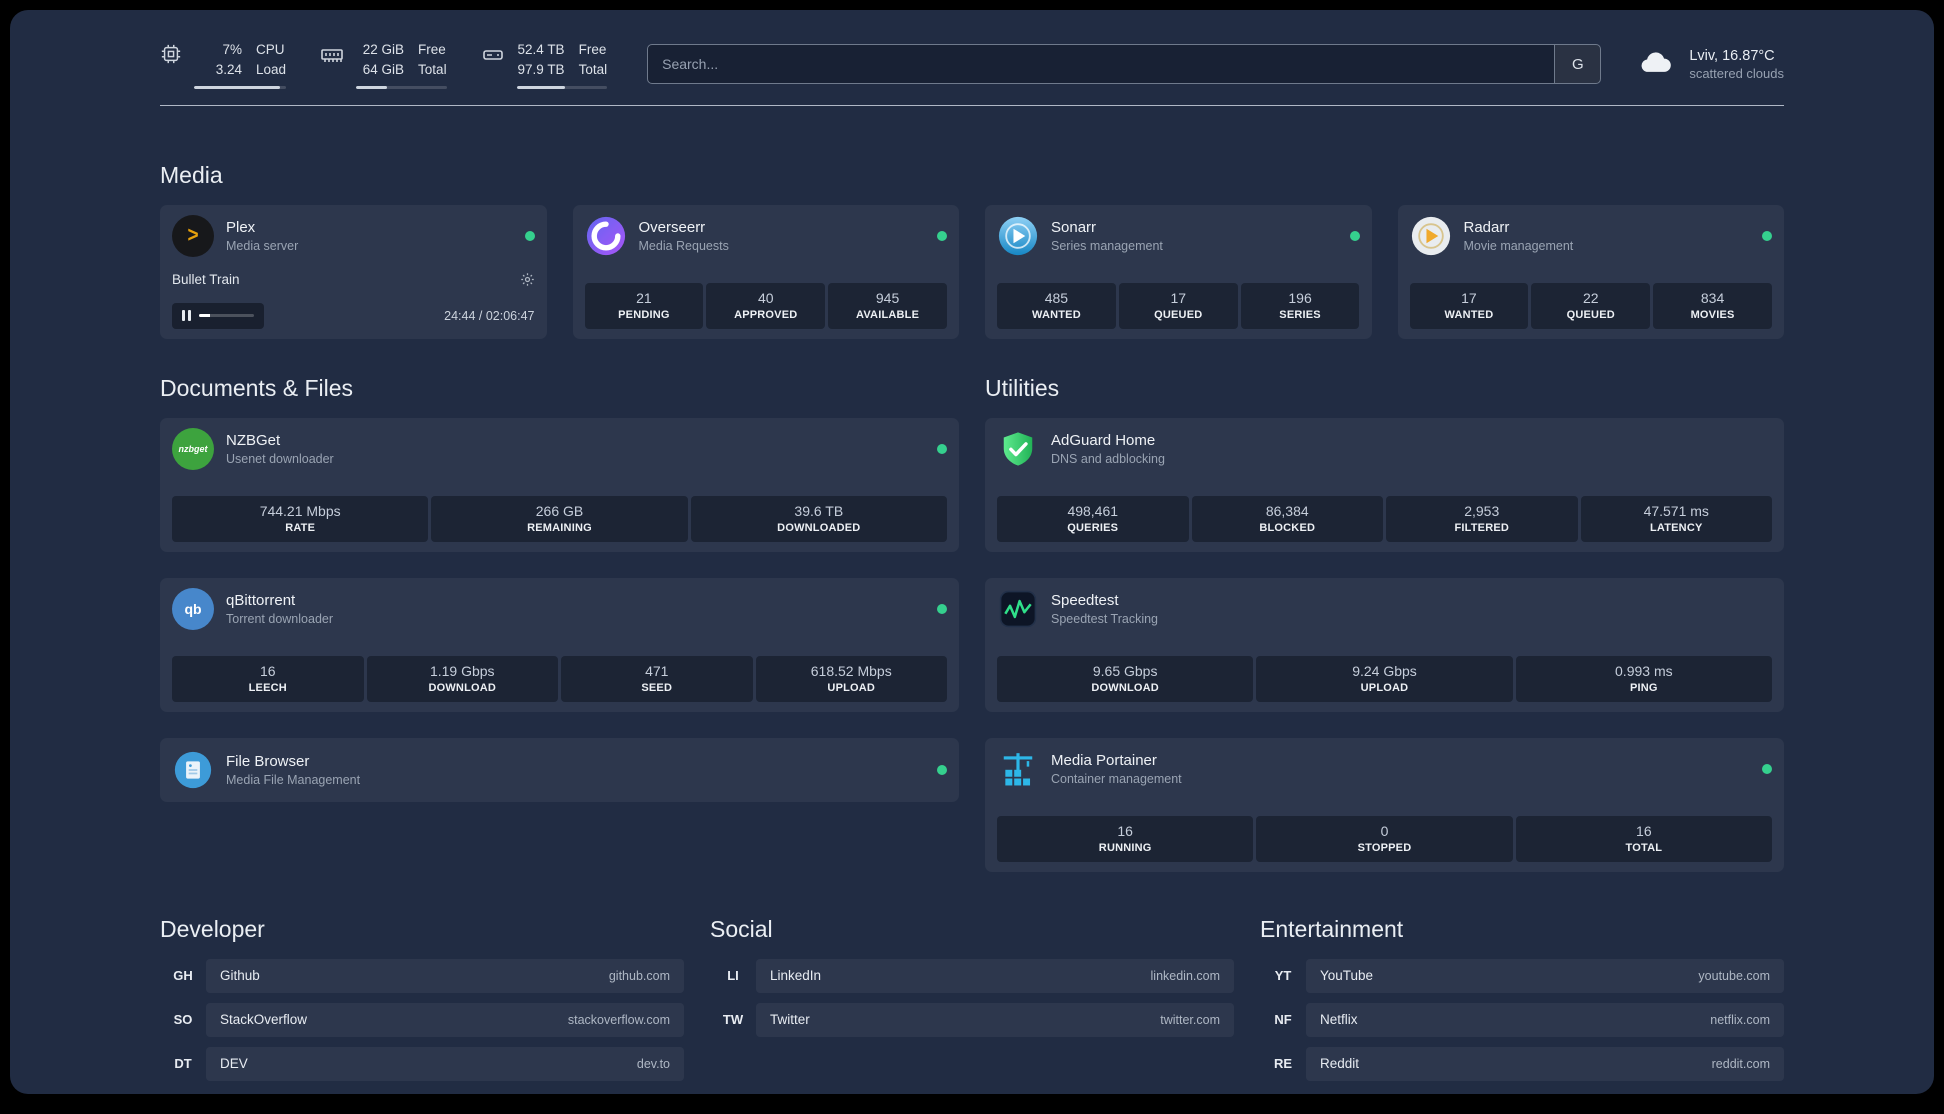  What do you see at coordinates (559, 518) in the screenshot?
I see `stat-remaining: 266 GB REMAINING` at bounding box center [559, 518].